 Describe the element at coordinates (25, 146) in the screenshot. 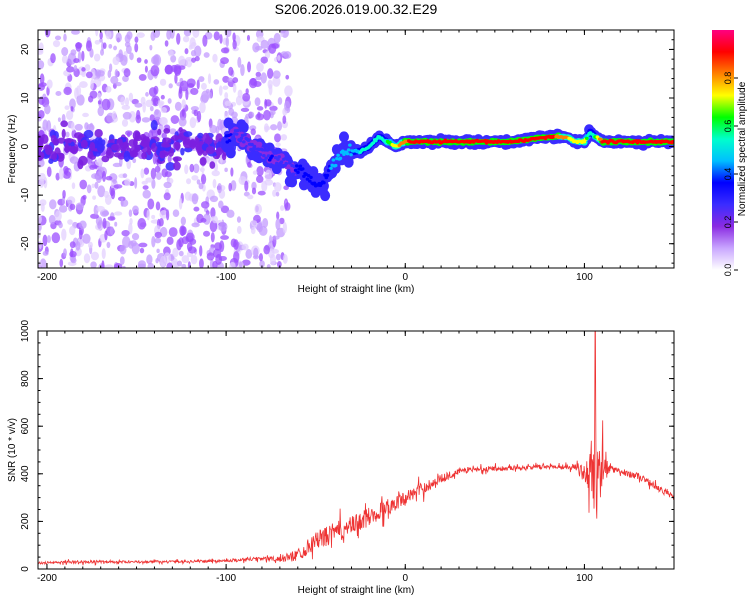

I see `y-tick-label: 0` at that location.